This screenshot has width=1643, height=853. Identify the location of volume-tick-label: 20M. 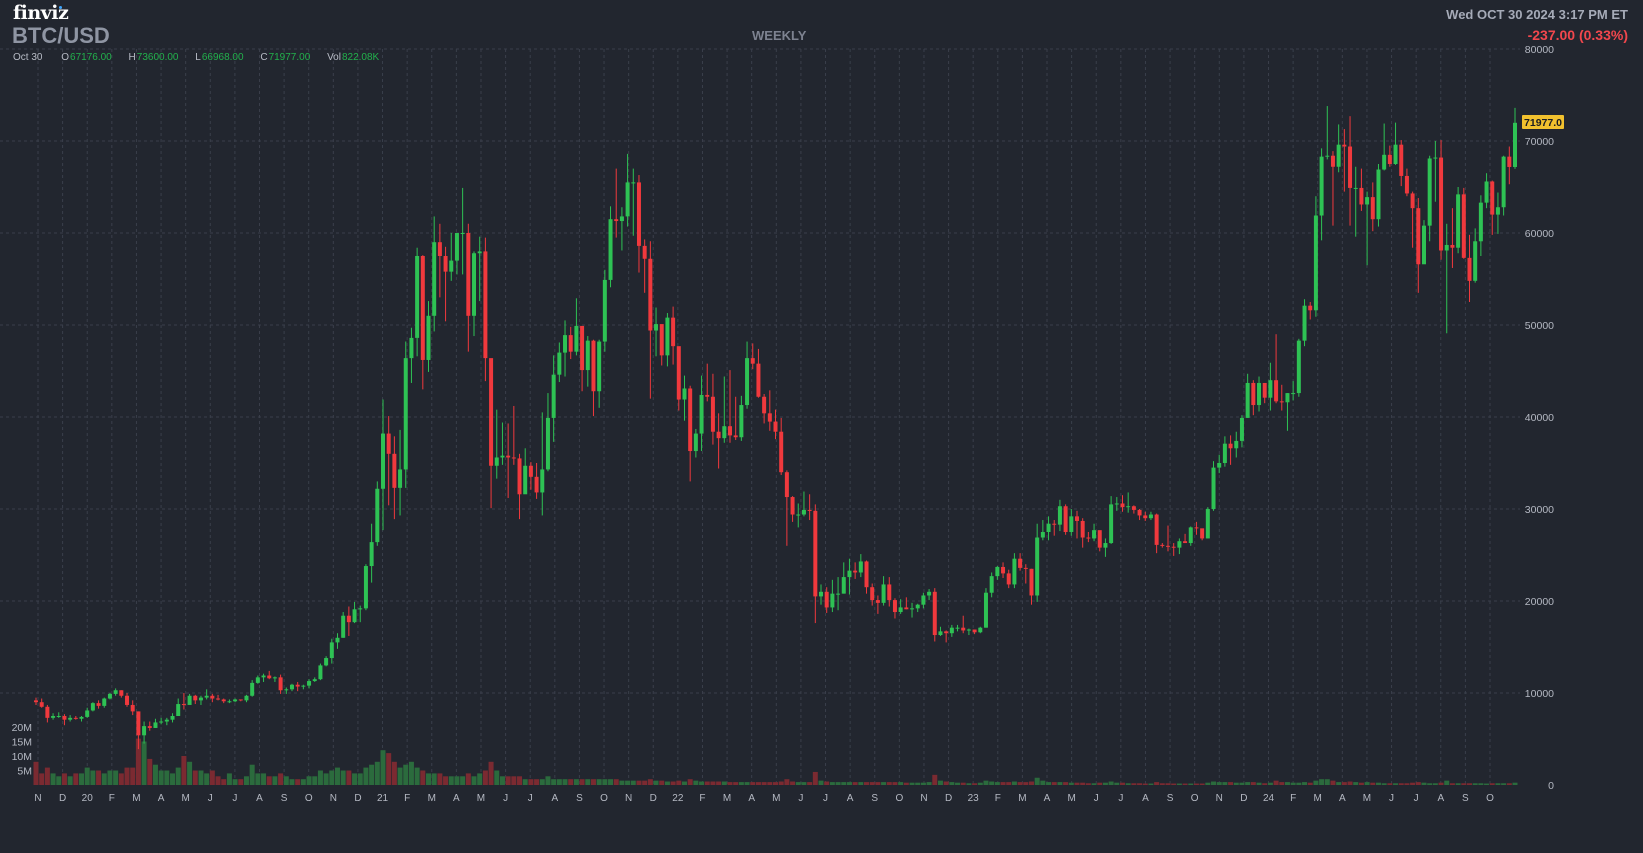
(22, 728).